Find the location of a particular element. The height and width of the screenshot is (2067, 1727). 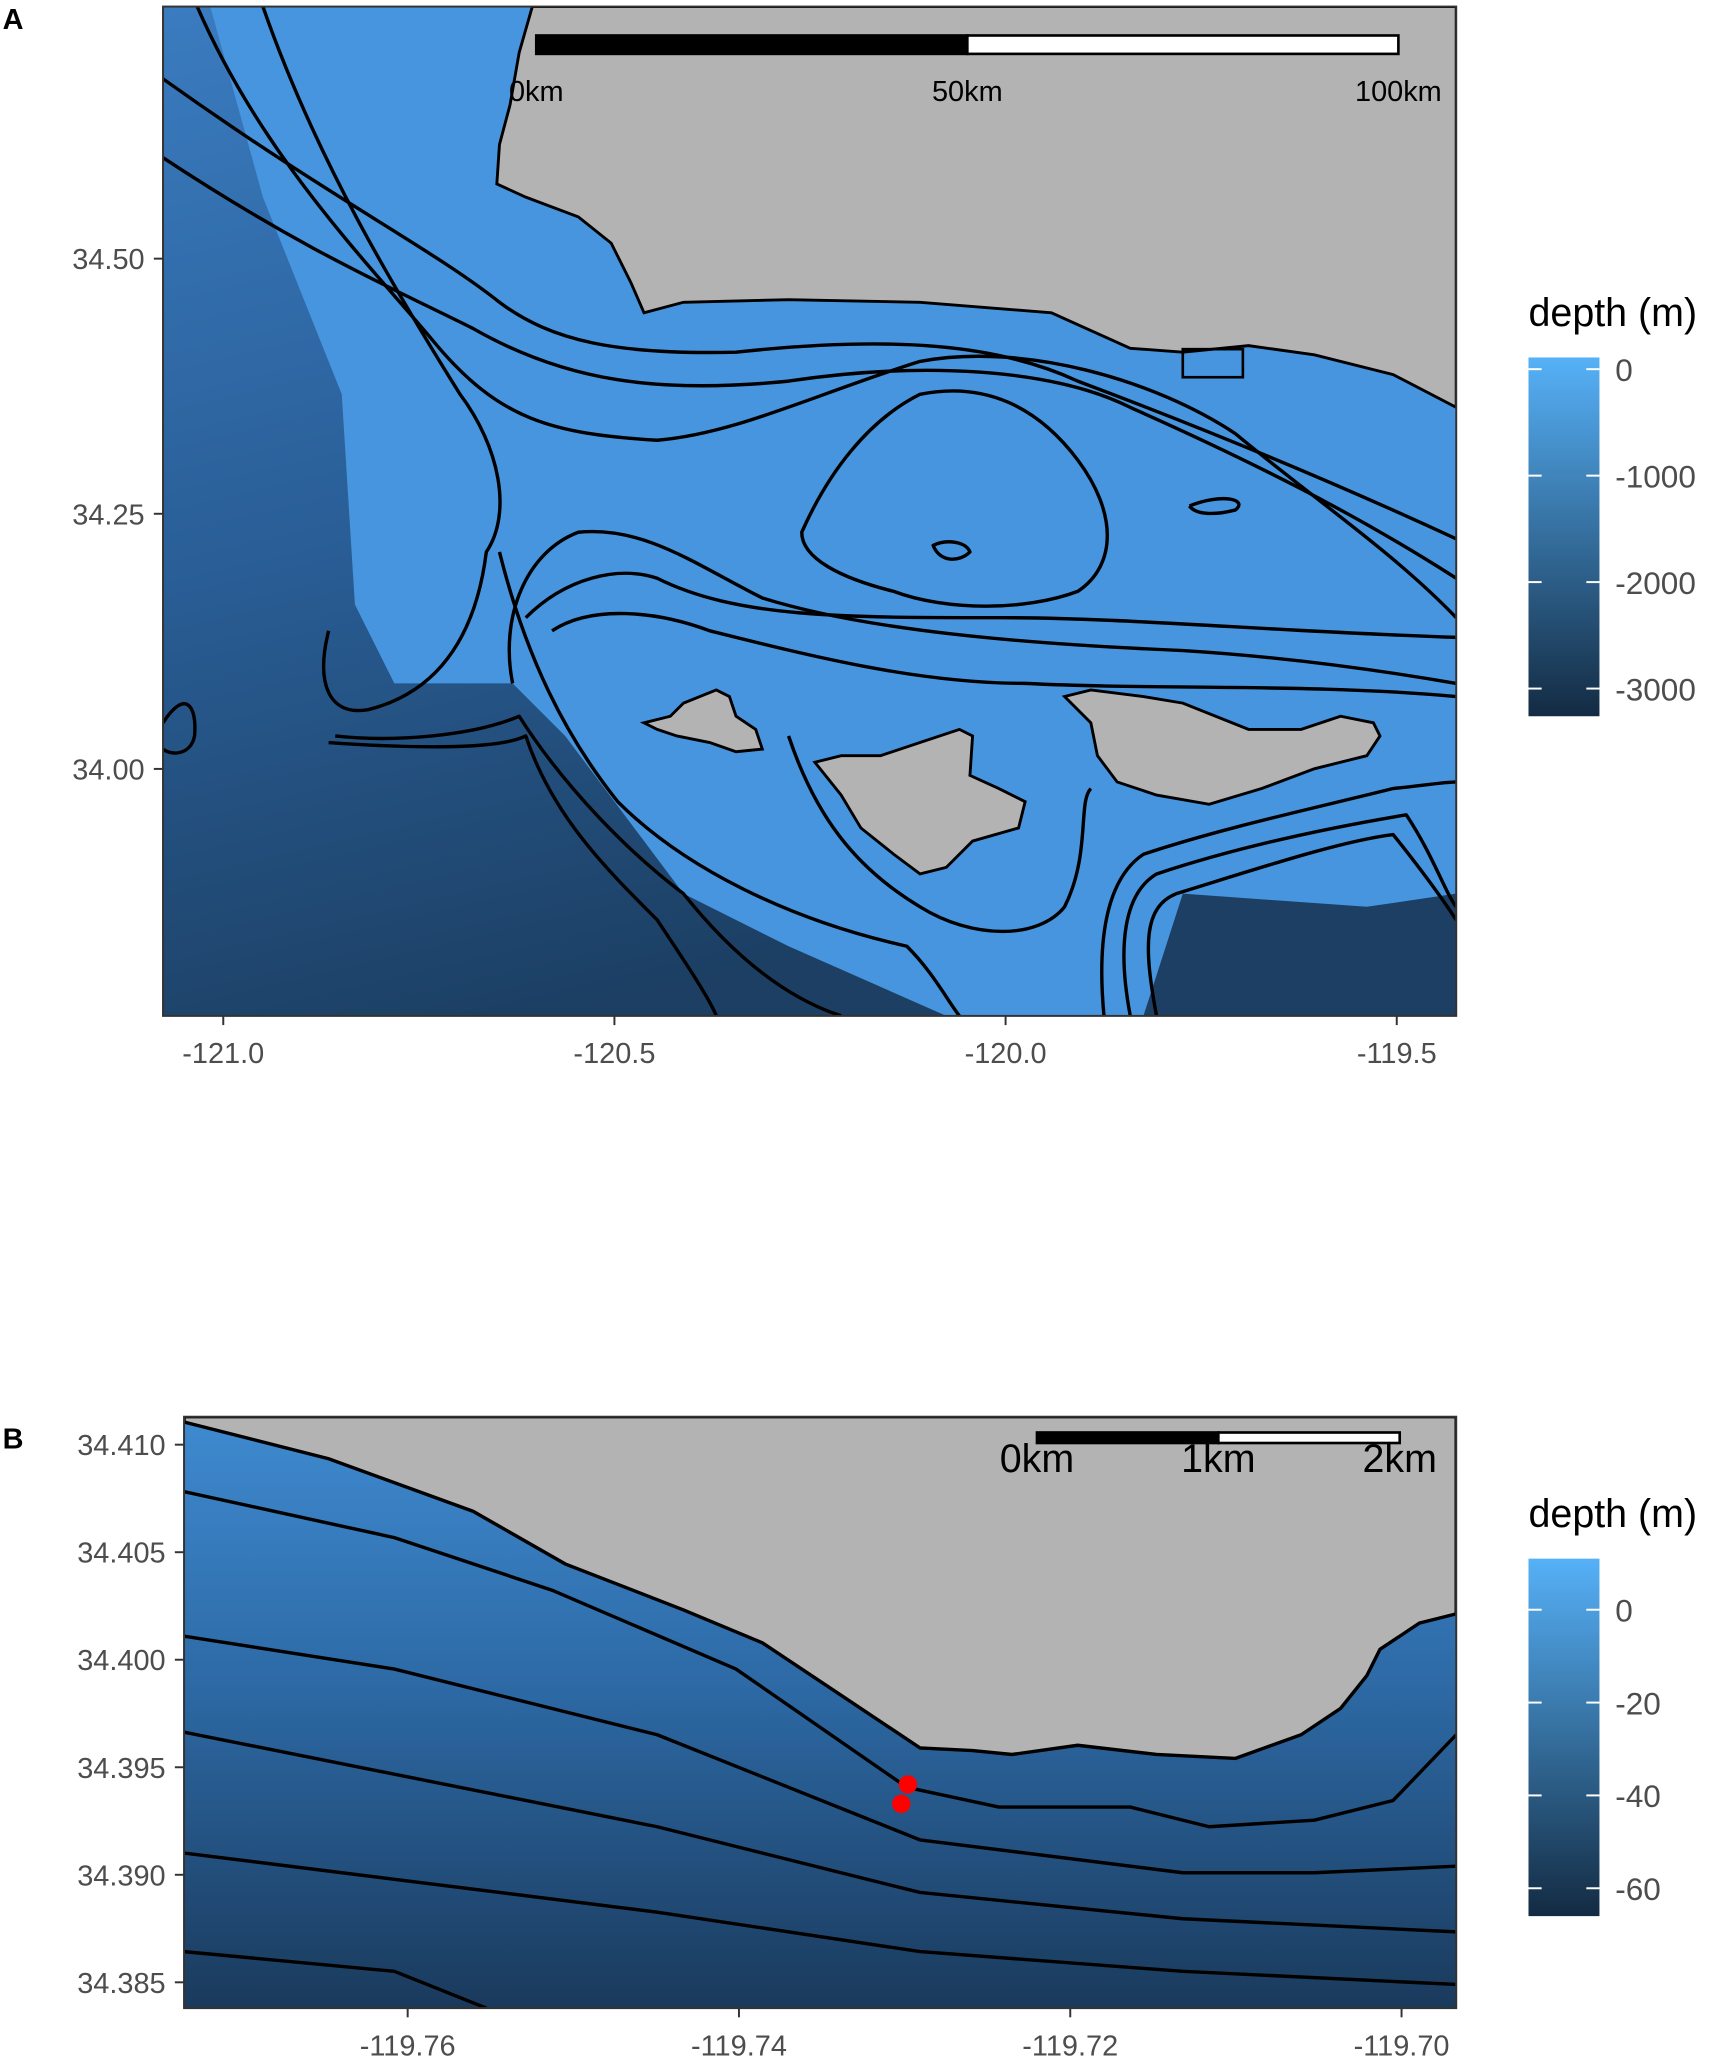

x-tick-label: -119.74 is located at coordinates (739, 2046).